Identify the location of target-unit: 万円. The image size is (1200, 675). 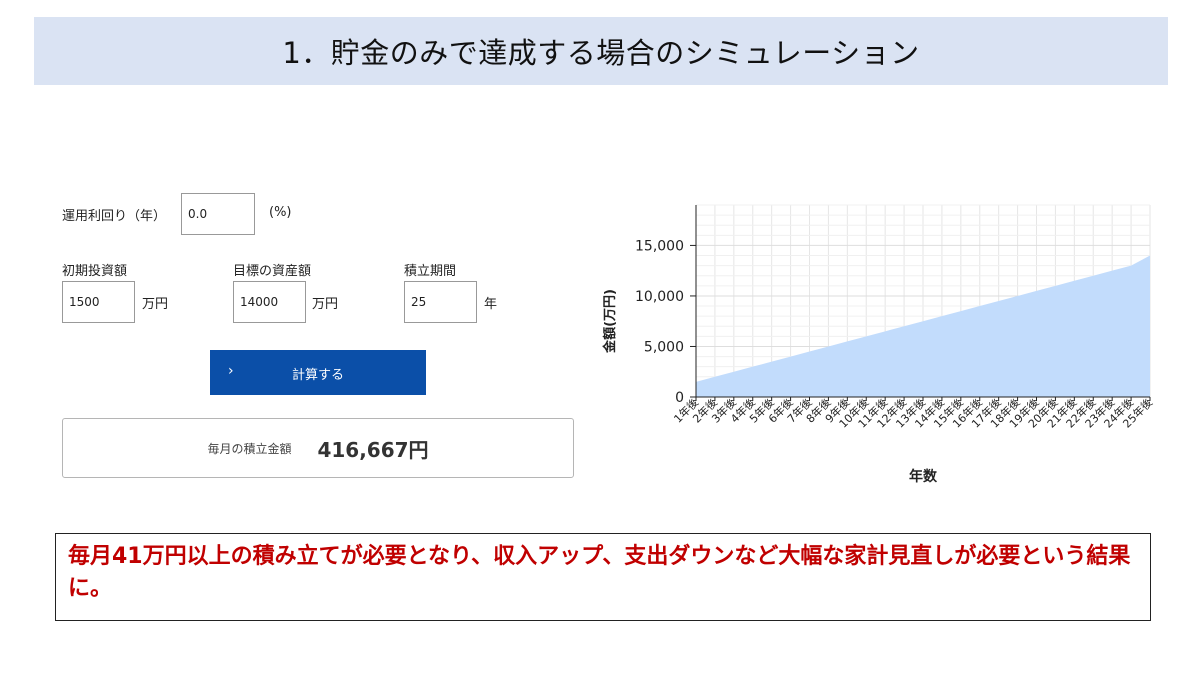
(325, 304).